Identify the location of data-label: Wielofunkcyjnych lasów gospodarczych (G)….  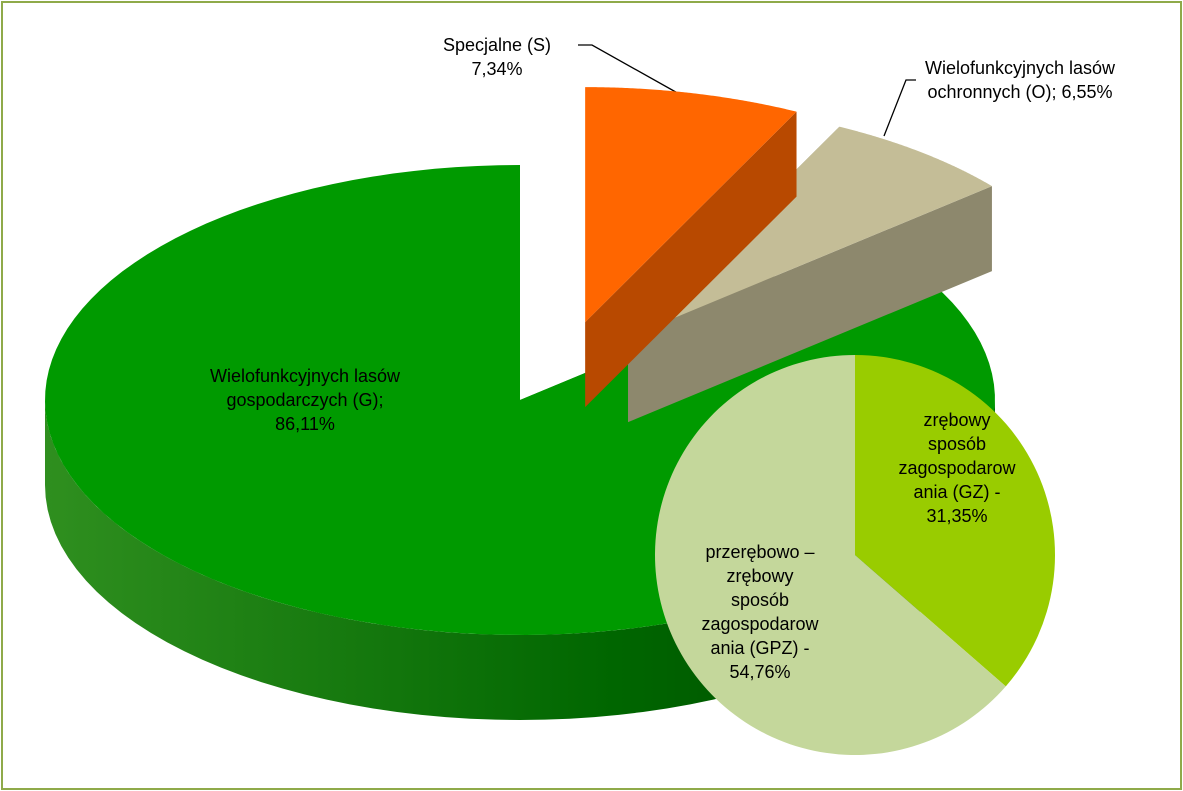
(305, 400).